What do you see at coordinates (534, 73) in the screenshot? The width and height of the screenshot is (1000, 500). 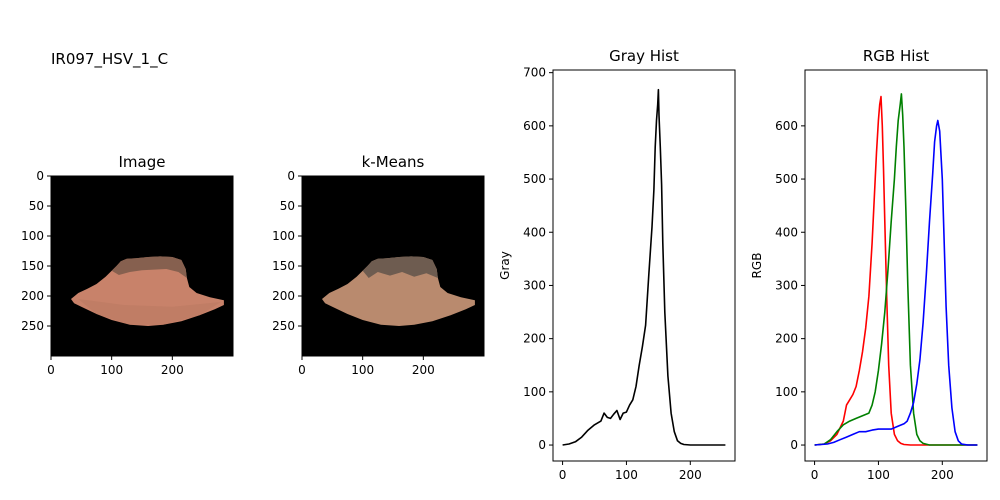 I see `y-tick-label: 700` at bounding box center [534, 73].